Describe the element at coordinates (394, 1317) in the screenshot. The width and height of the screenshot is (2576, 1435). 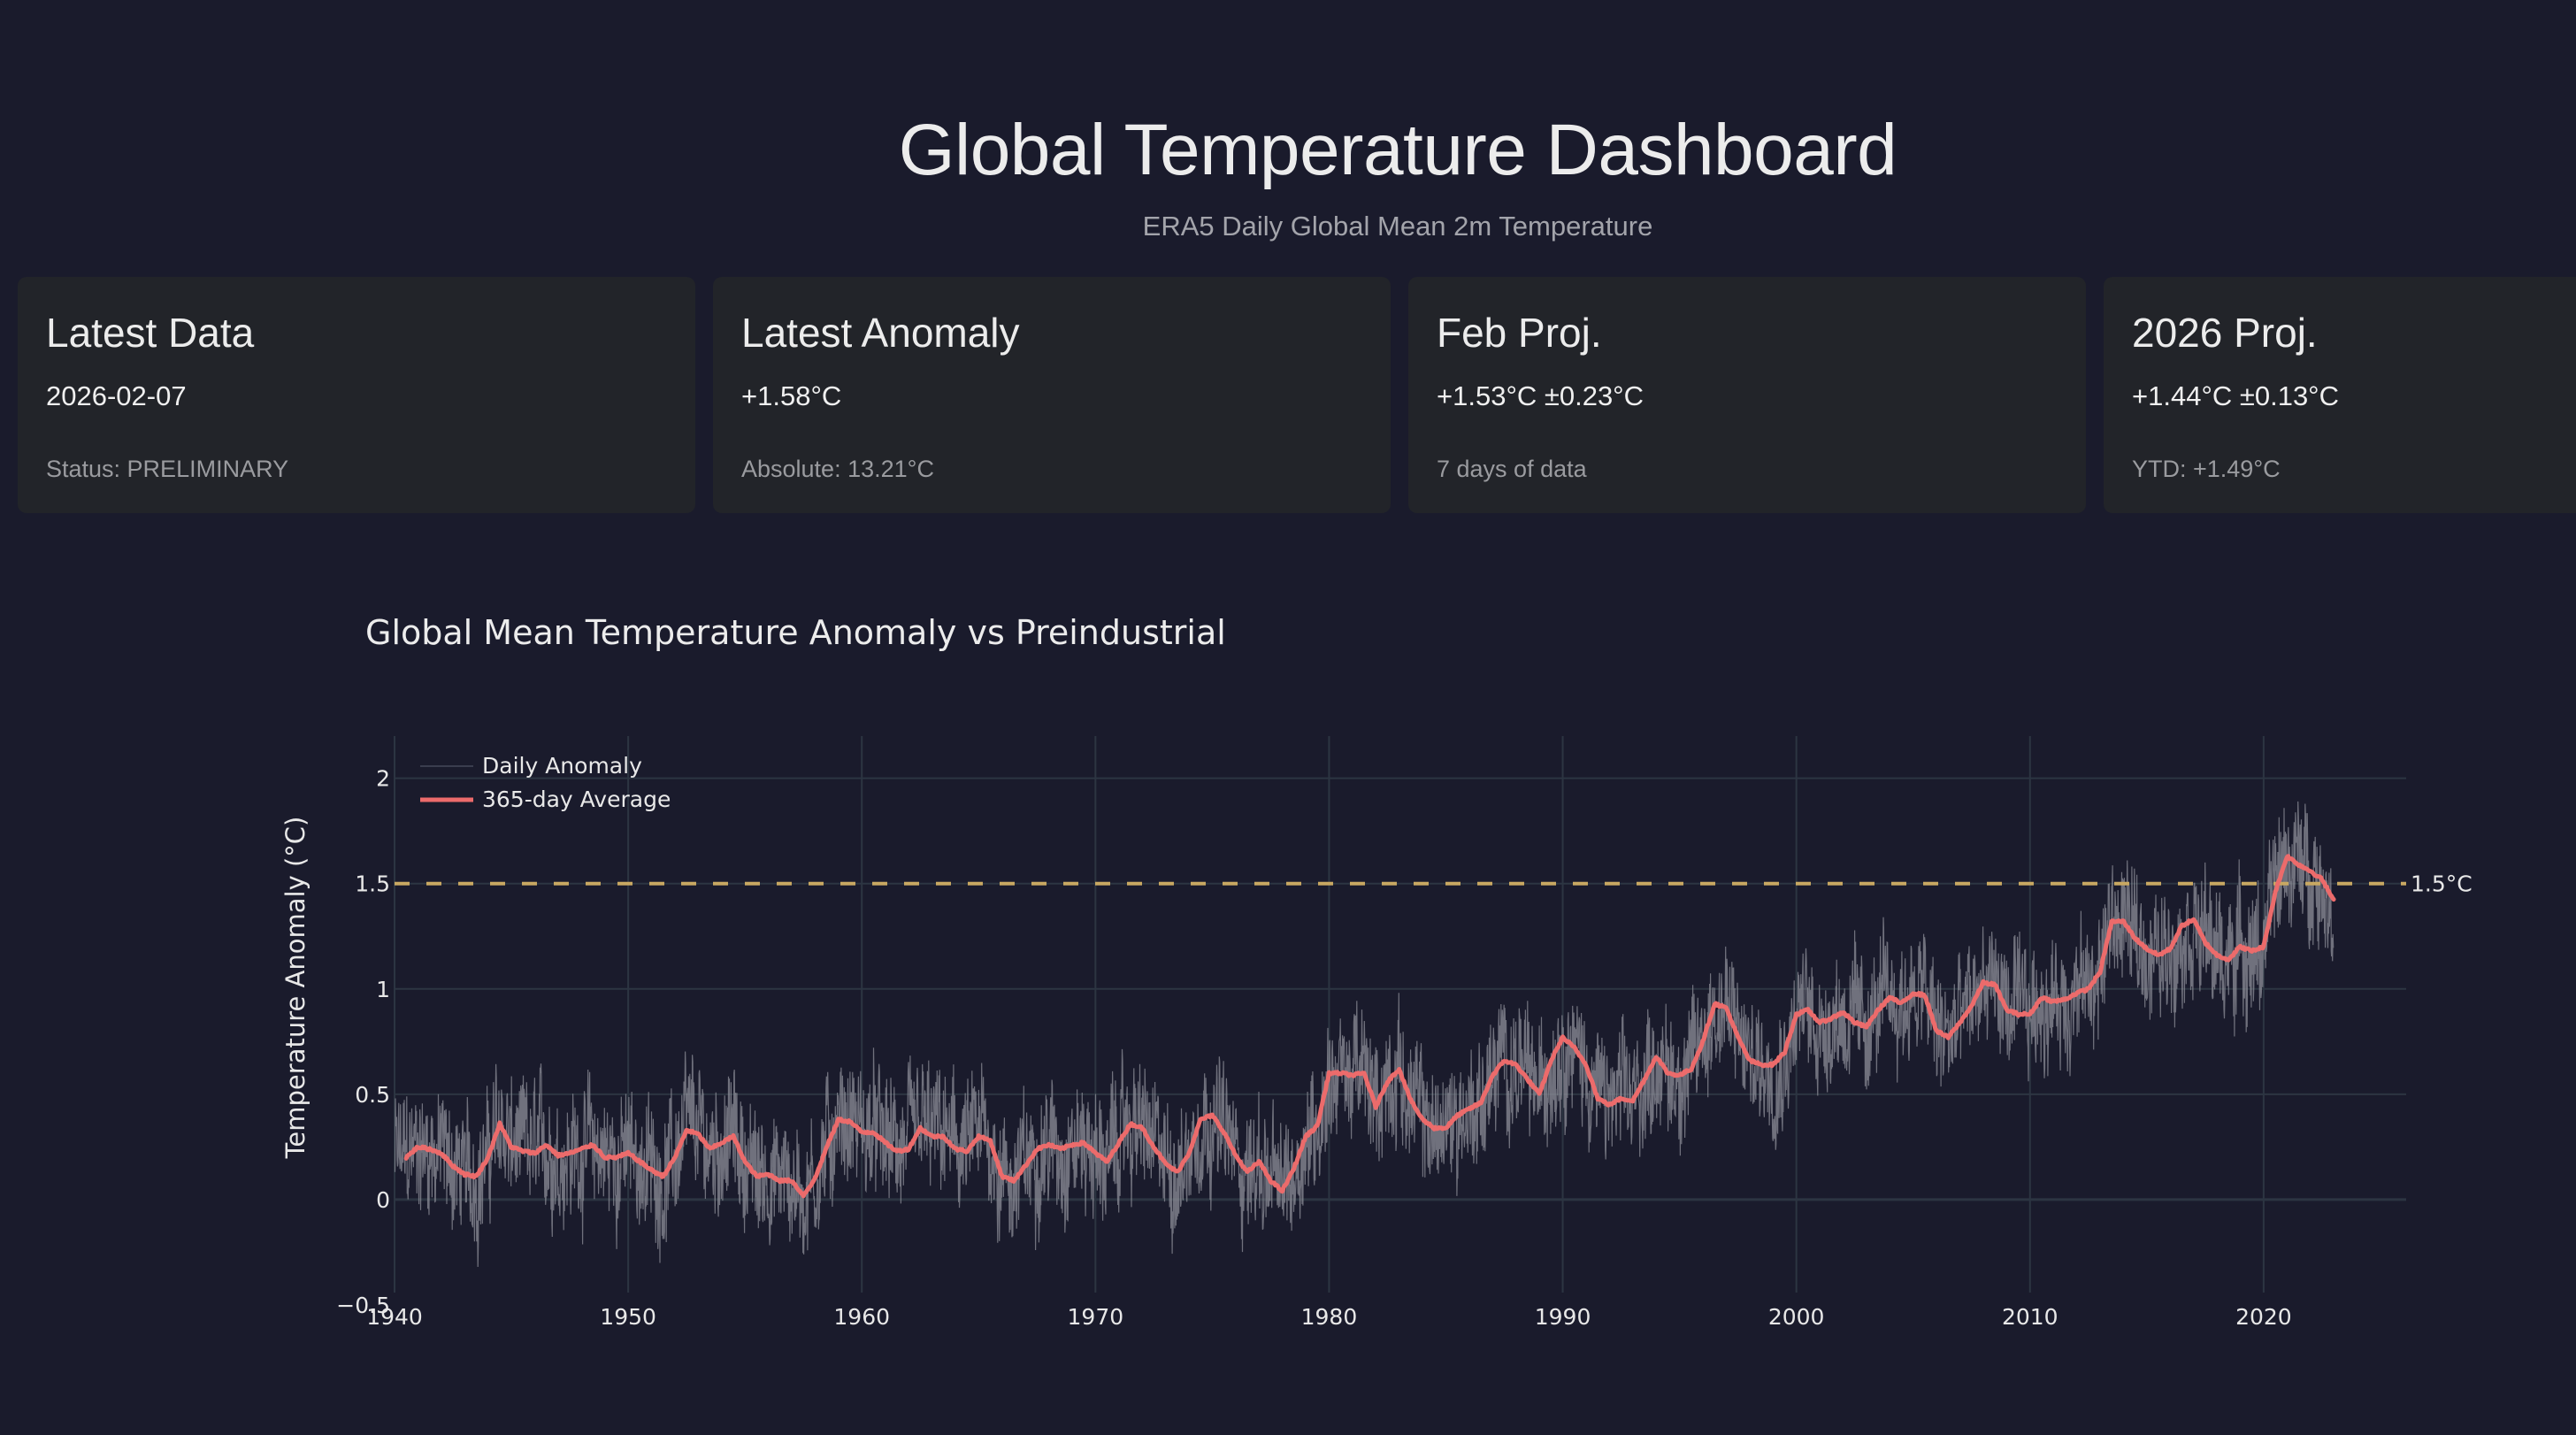
I see `x-tick-label: 1940` at that location.